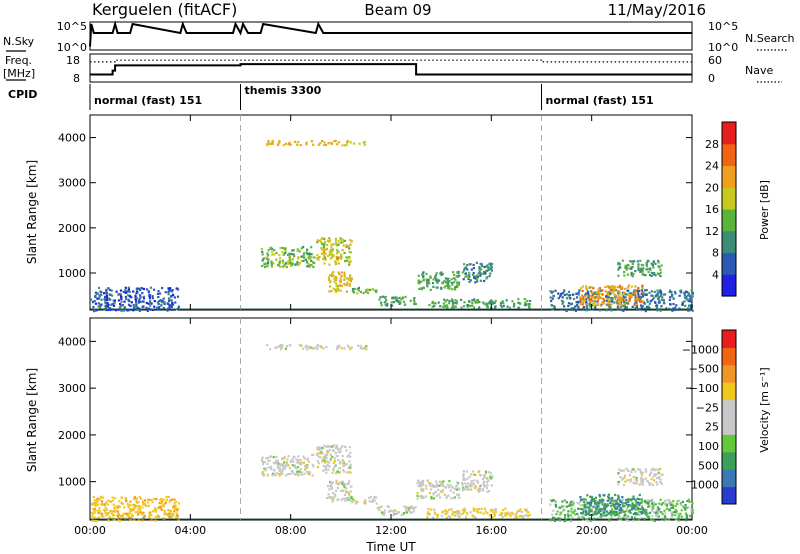  What do you see at coordinates (759, 70) in the screenshot?
I see `nave-label: Nave` at bounding box center [759, 70].